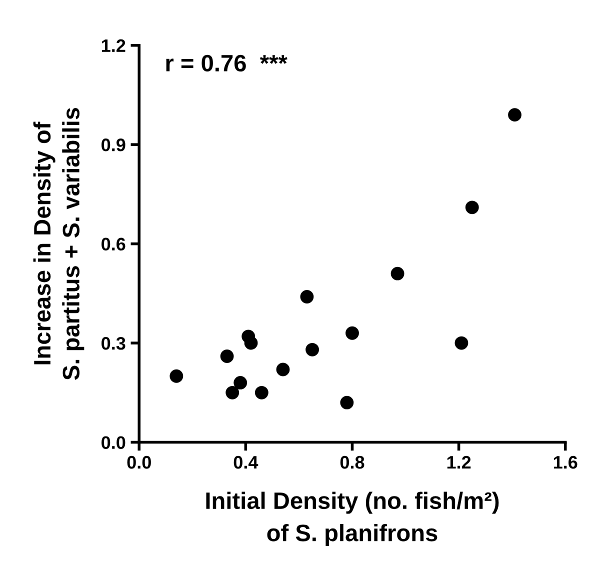  What do you see at coordinates (114, 343) in the screenshot?
I see `y-tick-label: 0.3` at bounding box center [114, 343].